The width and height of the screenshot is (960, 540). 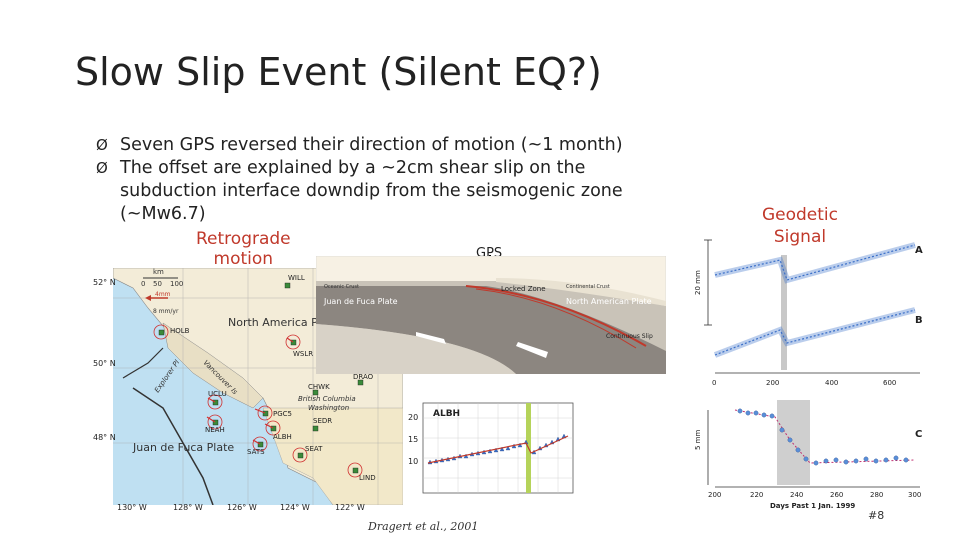 What do you see at coordinates (104, 363) in the screenshot?
I see `map-lat-50: 50° N` at bounding box center [104, 363].